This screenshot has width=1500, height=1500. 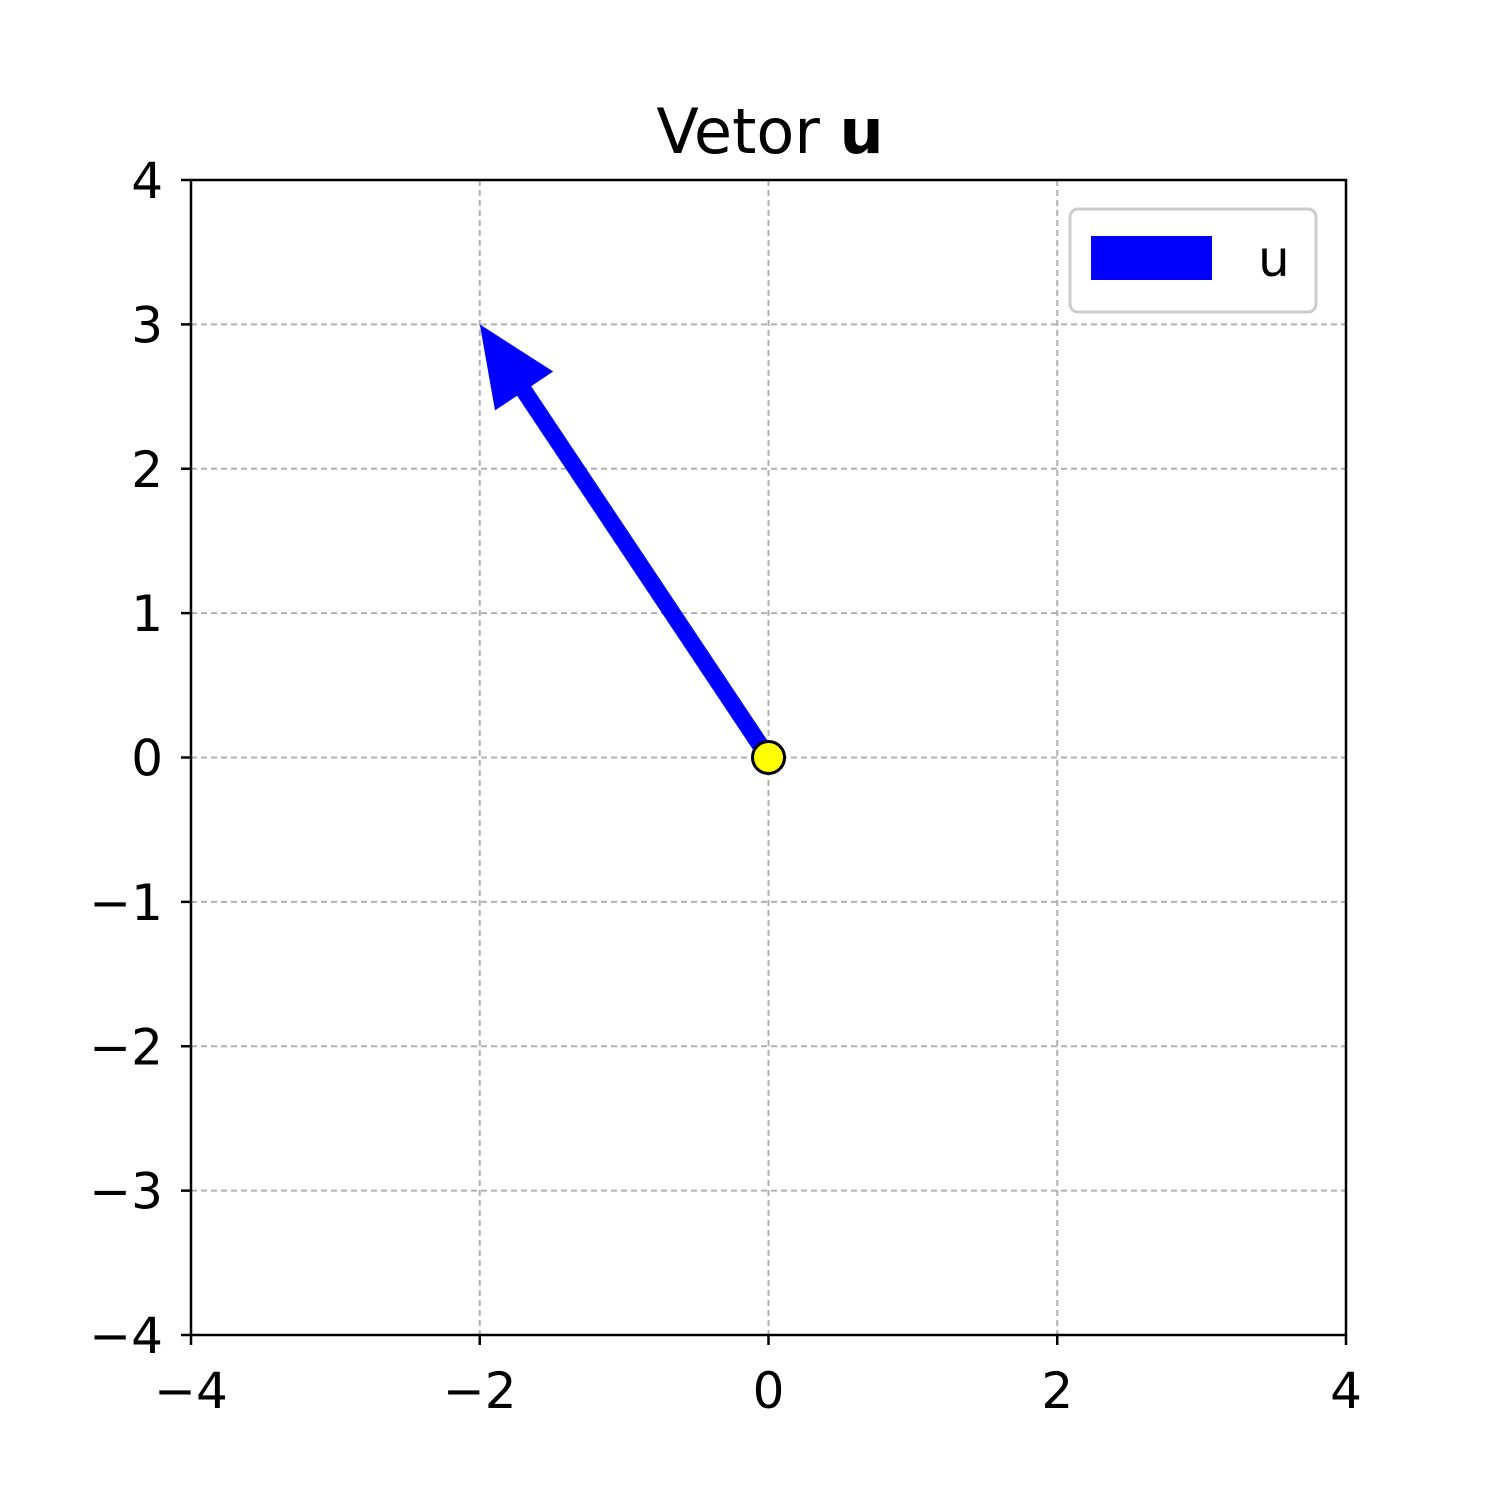 I want to click on x-tick-label: −4, so click(x=191, y=1391).